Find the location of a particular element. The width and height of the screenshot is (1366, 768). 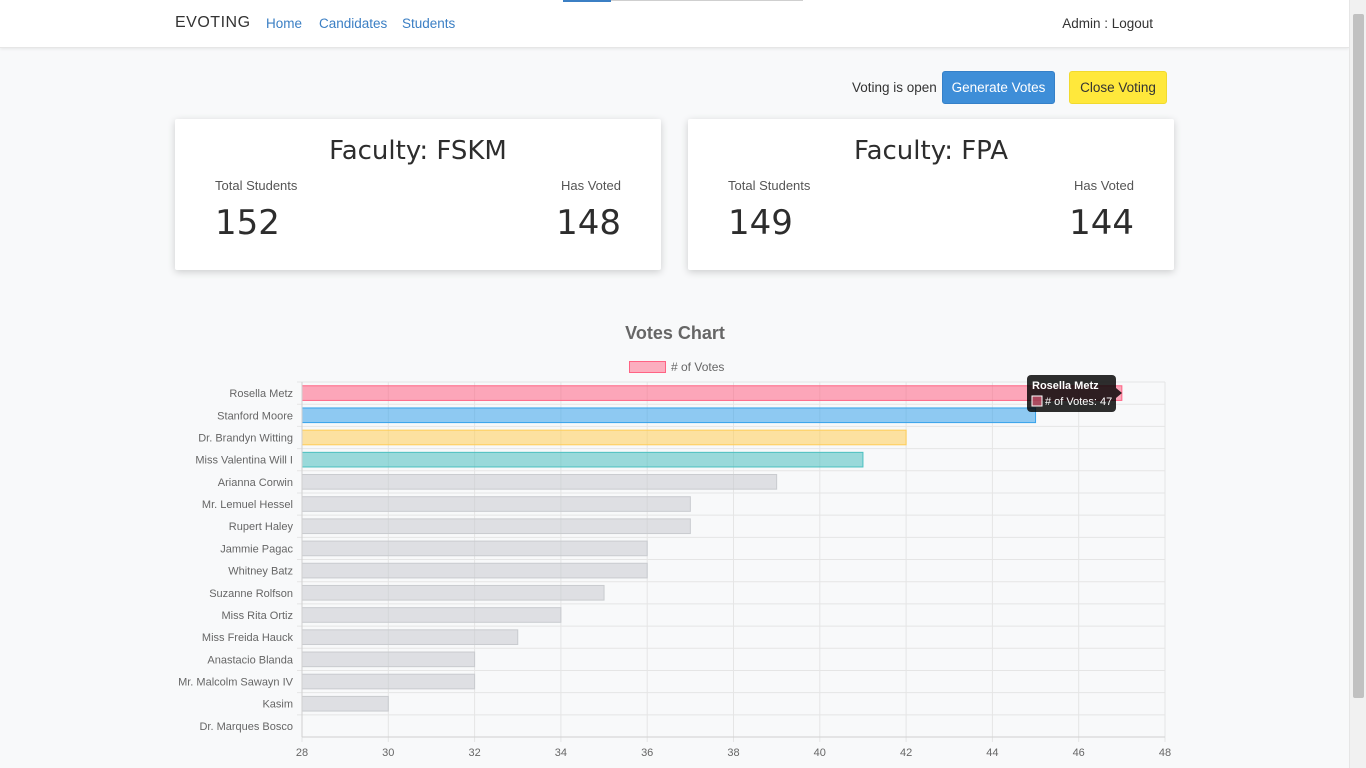

y-tick-label: Miss Freida Hauck is located at coordinates (248, 638).